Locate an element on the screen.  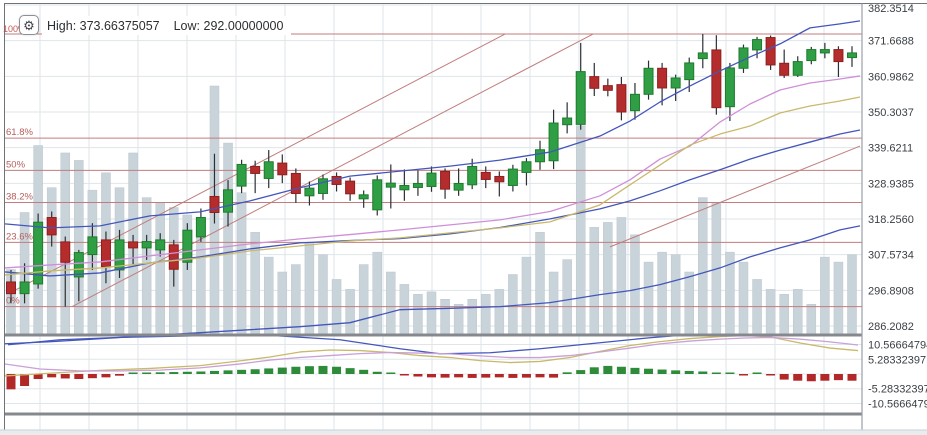
high-low-readout: High: 373.66375057 Low: 292.00000000 is located at coordinates (167, 25).